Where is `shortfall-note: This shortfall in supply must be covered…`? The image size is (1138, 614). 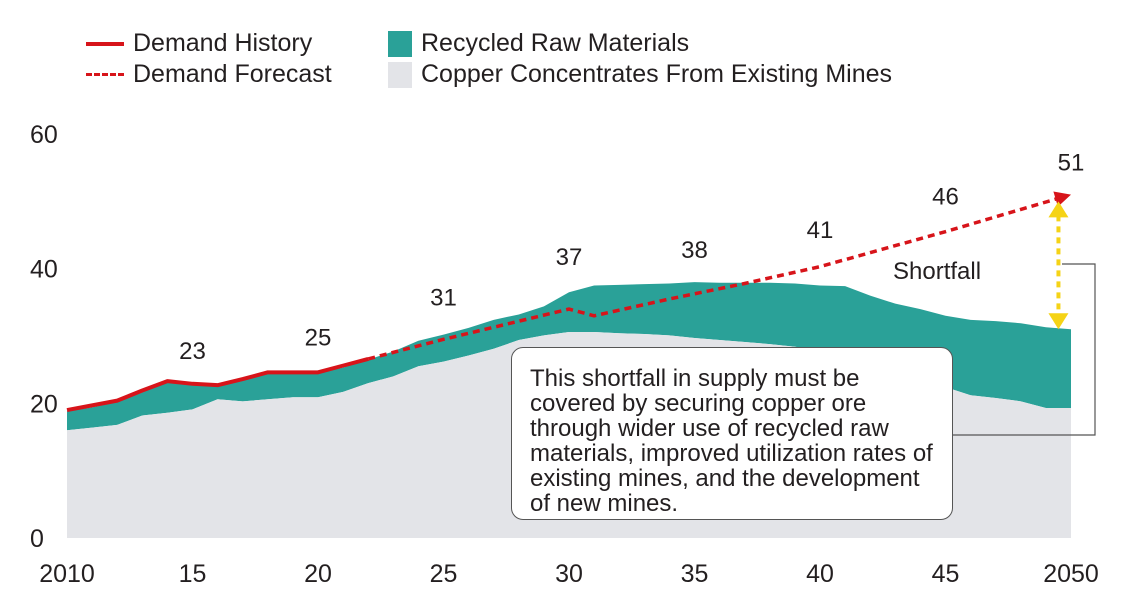
shortfall-note: This shortfall in supply must be covered… is located at coordinates (732, 433).